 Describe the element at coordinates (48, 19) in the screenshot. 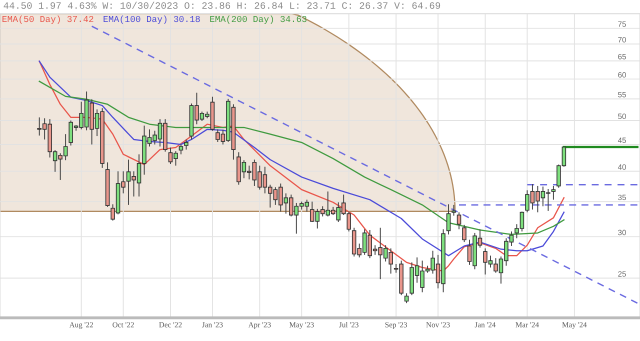

I see `text: EMA(50 Day) 37.42` at that location.